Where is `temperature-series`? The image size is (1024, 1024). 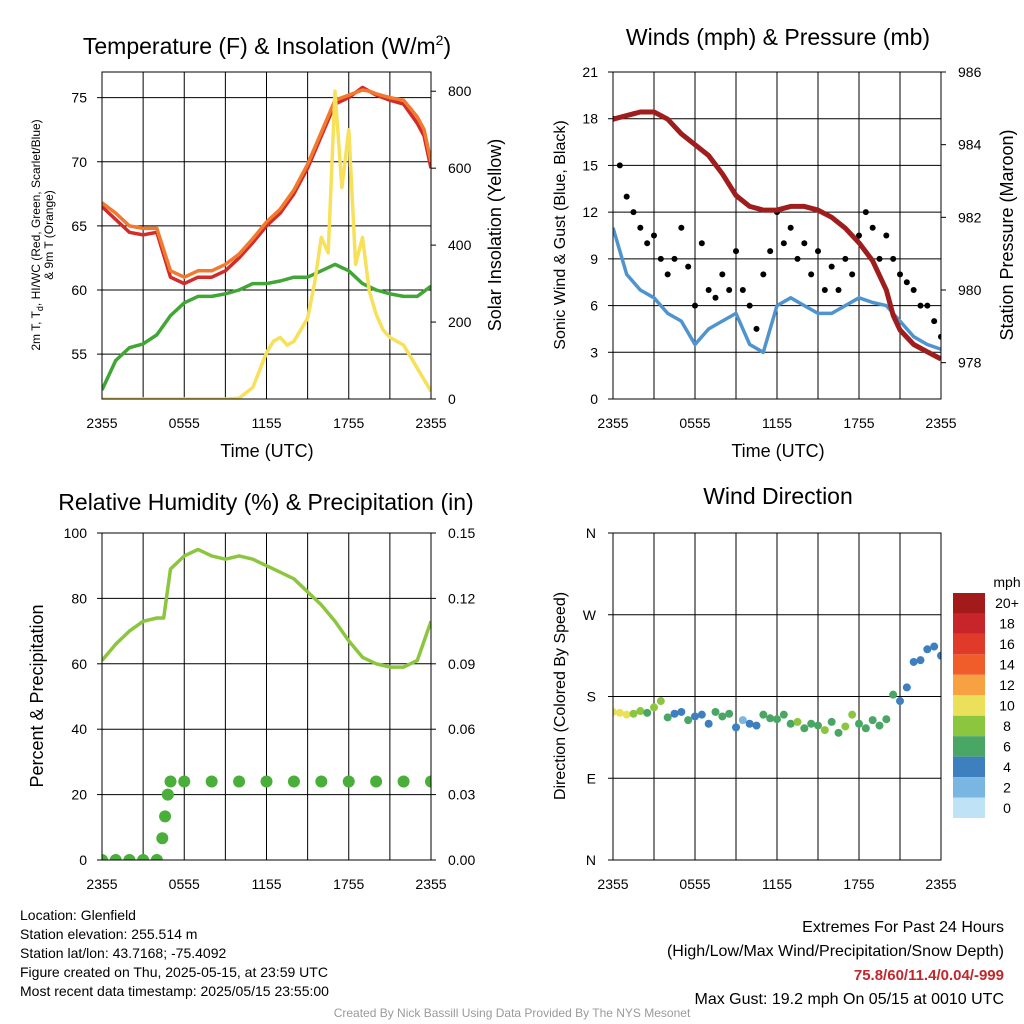 temperature-series is located at coordinates (266, 242).